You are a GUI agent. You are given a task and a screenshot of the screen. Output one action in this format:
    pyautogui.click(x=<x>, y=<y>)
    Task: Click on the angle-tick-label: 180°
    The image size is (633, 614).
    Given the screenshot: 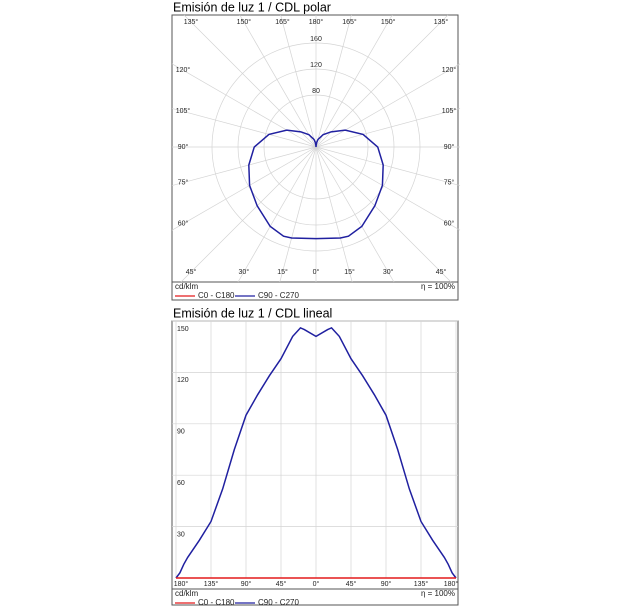 What is the action you would take?
    pyautogui.click(x=316, y=22)
    